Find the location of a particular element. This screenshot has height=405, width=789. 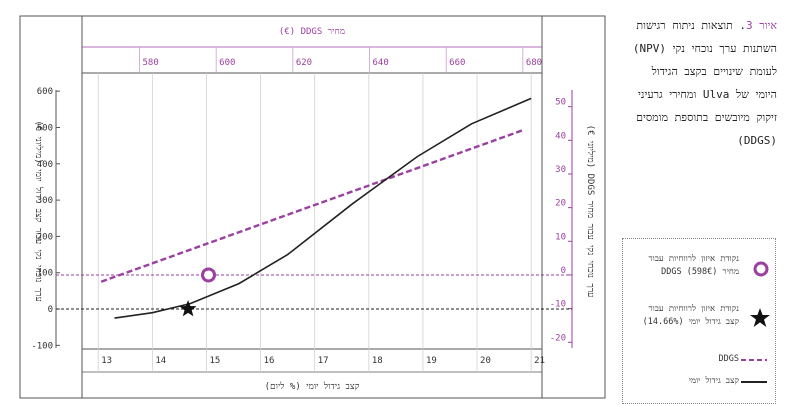

right-axis-title: ערך נוכחי נקי עבור מחיר DDGS (מיליוני €) is located at coordinates (590, 211).